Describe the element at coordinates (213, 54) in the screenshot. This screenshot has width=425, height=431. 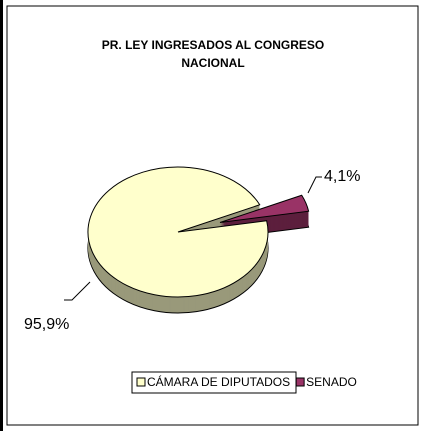
I see `chart-title: PR. LEY INGRESADOS AL CONGRESO NACIONAL` at that location.